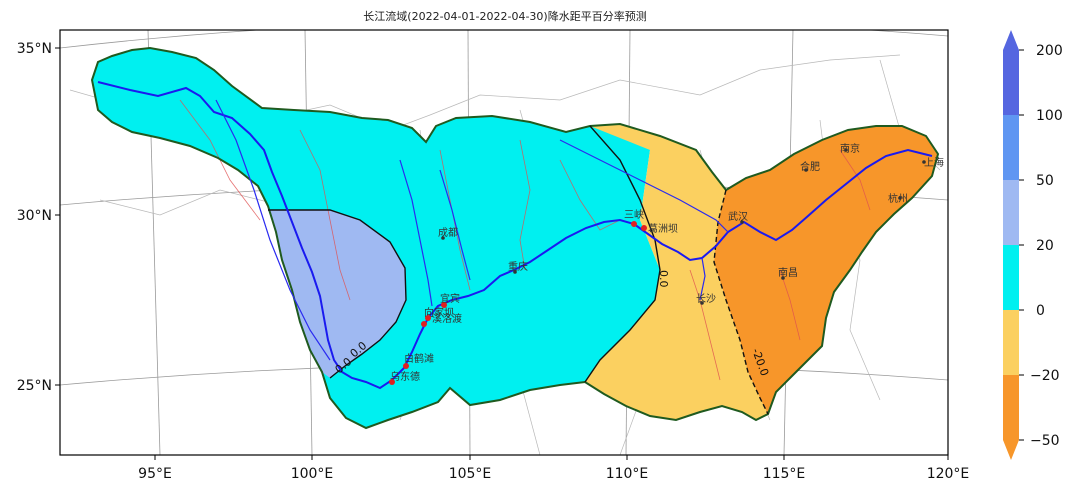 The image size is (1080, 494). Describe the element at coordinates (515, 272) in the screenshot. I see `city-dot-chongqing` at that location.